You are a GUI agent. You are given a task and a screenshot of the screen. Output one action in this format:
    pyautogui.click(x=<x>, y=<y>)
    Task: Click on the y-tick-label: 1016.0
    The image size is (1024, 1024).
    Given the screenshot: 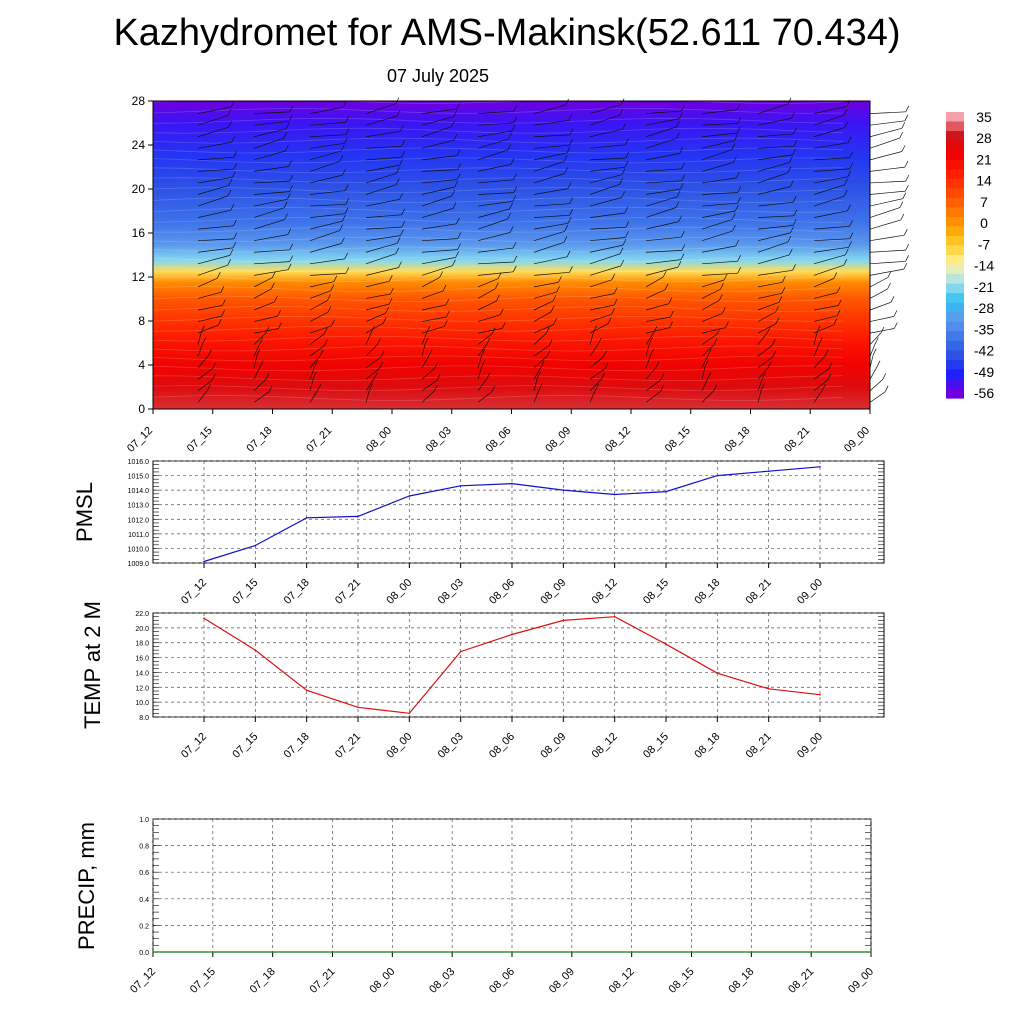 What is the action you would take?
    pyautogui.click(x=139, y=462)
    